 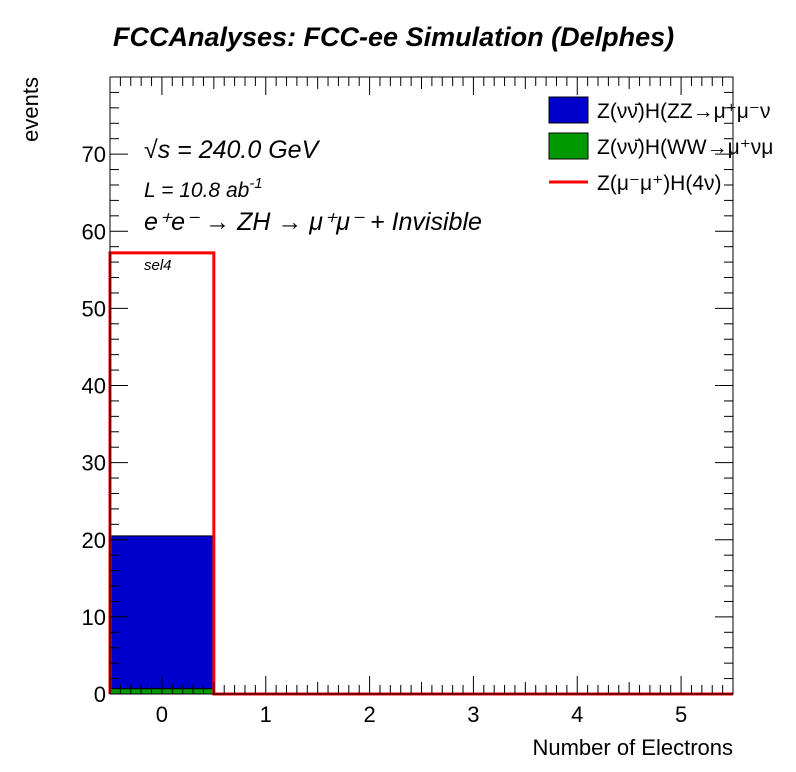 I want to click on y-tick-label-1: 10, so click(x=94, y=617).